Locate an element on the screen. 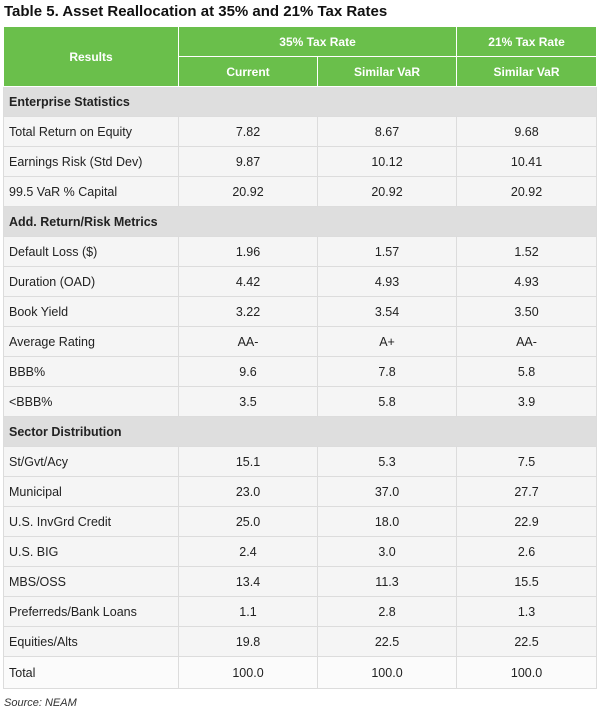 The width and height of the screenshot is (600, 710). row-value: 11.3 is located at coordinates (387, 581).